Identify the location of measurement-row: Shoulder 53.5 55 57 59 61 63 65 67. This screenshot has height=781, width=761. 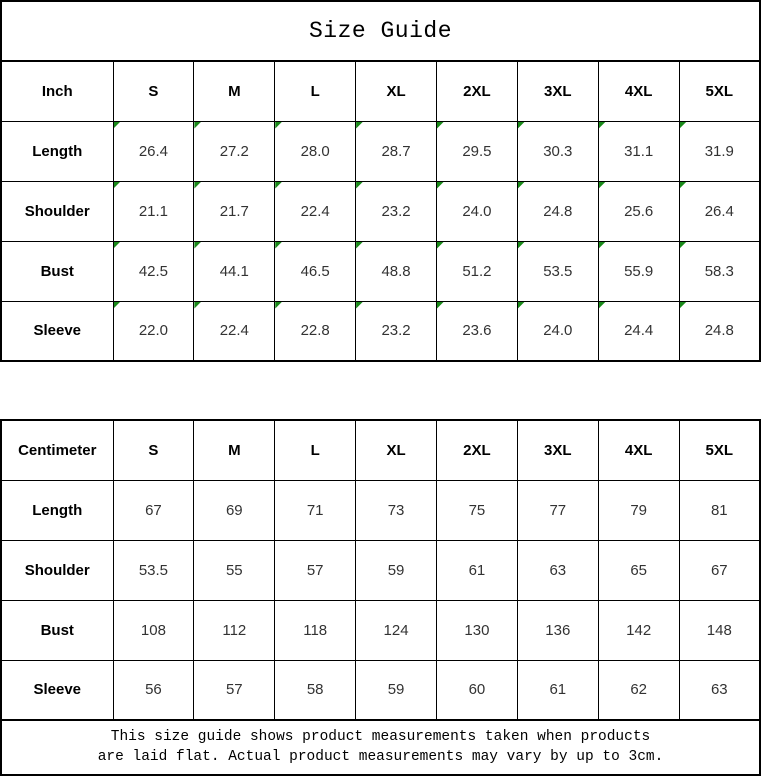
(380, 570).